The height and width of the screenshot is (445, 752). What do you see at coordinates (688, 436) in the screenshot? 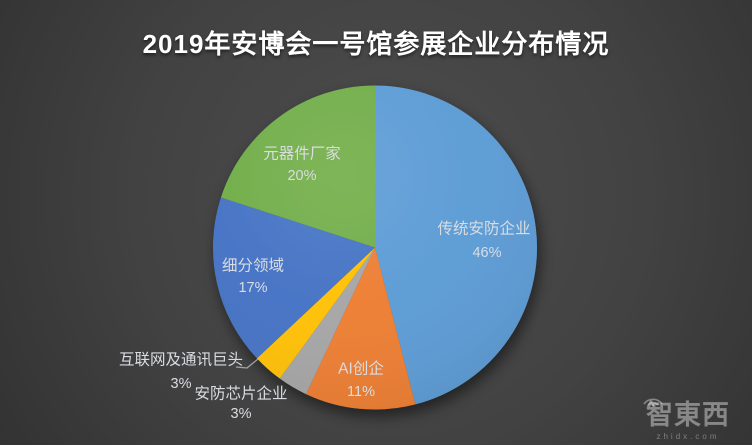
I see `watermark-domain-text: zhidx.com` at bounding box center [688, 436].